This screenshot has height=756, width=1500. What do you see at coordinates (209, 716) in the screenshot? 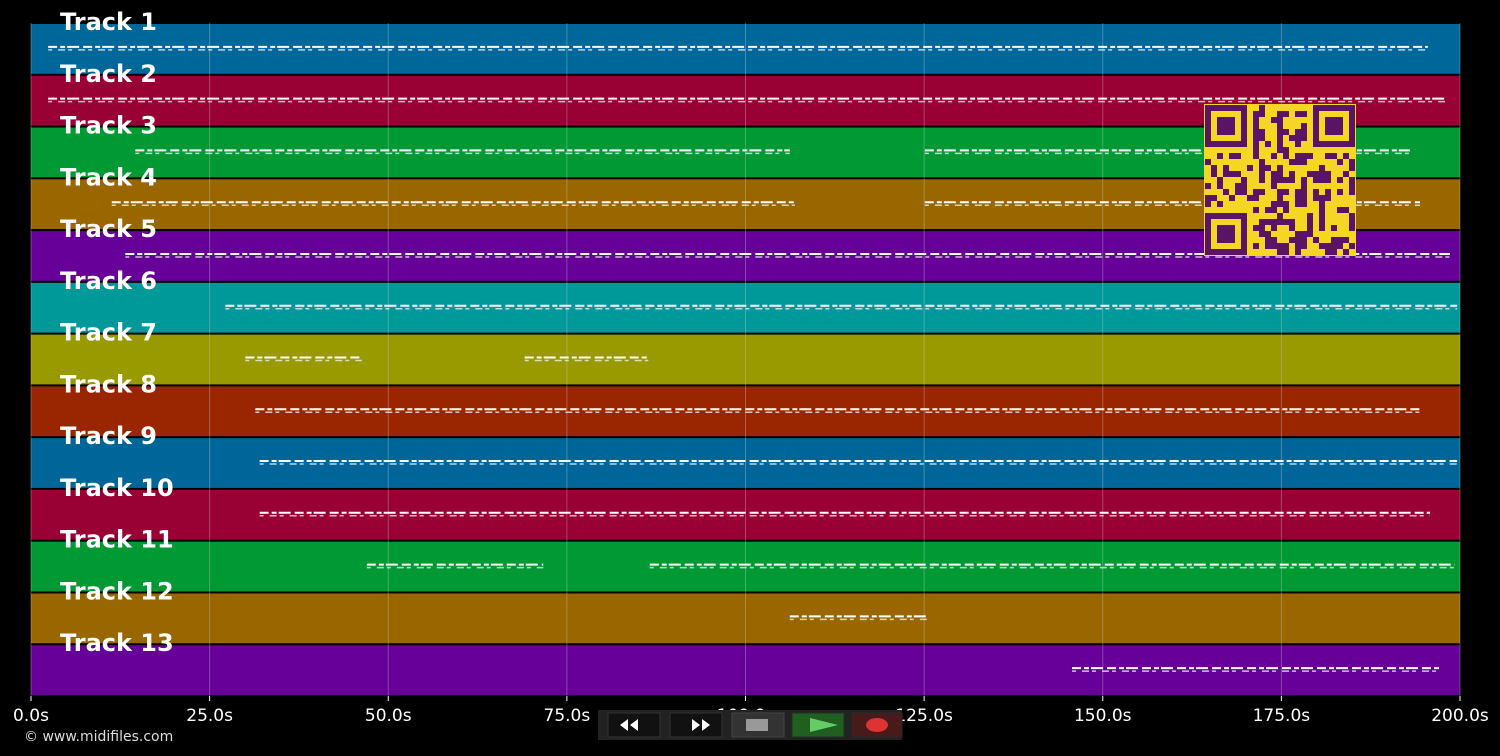
I see `x-tick-label: 25.0s` at bounding box center [209, 716].